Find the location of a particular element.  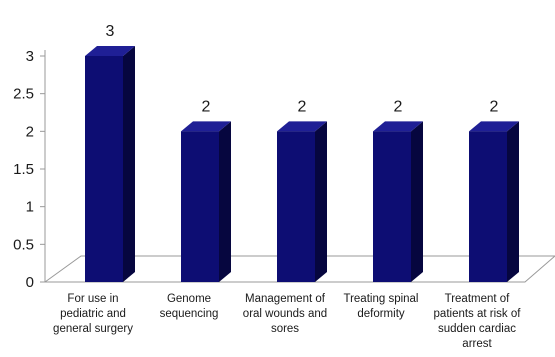

y-tick-label: 3 is located at coordinates (30, 56).